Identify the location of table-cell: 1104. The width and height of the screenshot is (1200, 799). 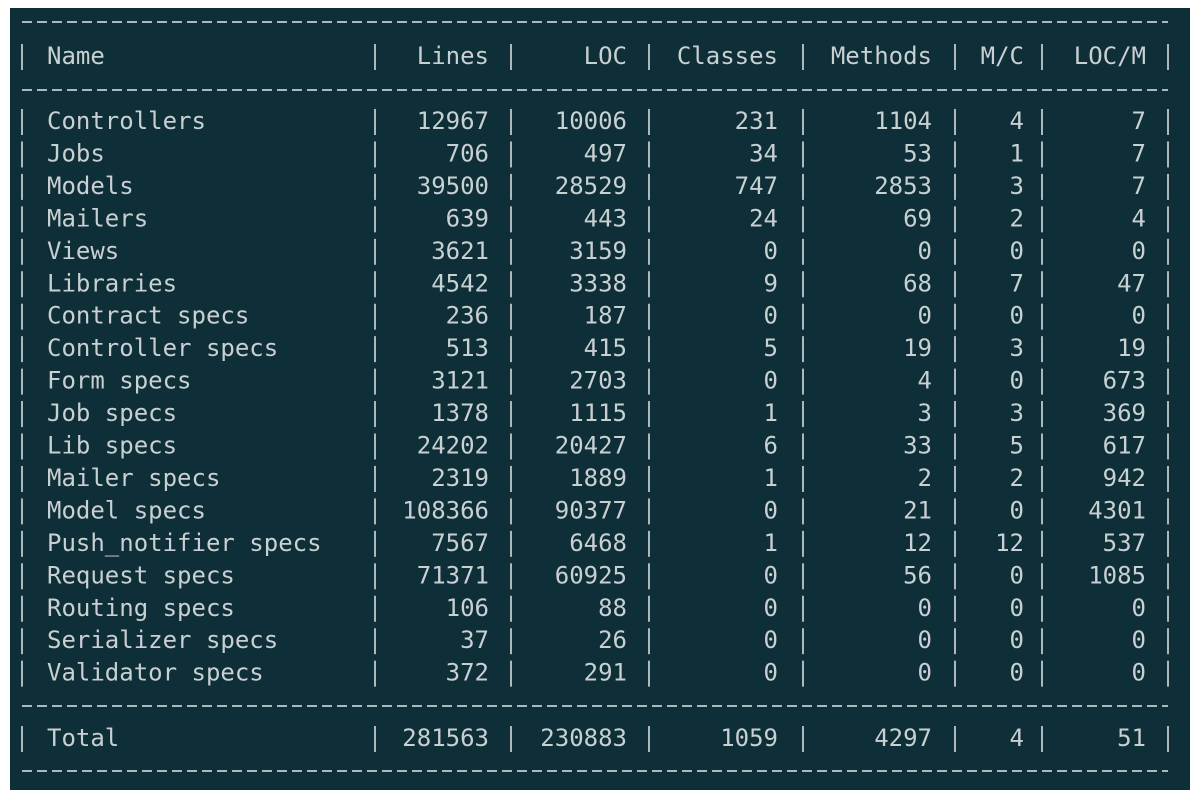
(903, 121).